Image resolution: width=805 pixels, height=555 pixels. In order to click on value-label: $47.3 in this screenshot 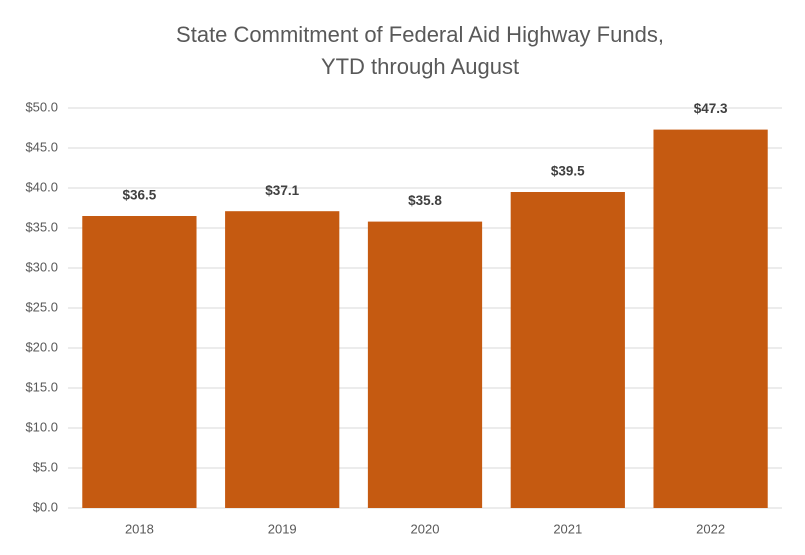, I will do `click(711, 108)`.